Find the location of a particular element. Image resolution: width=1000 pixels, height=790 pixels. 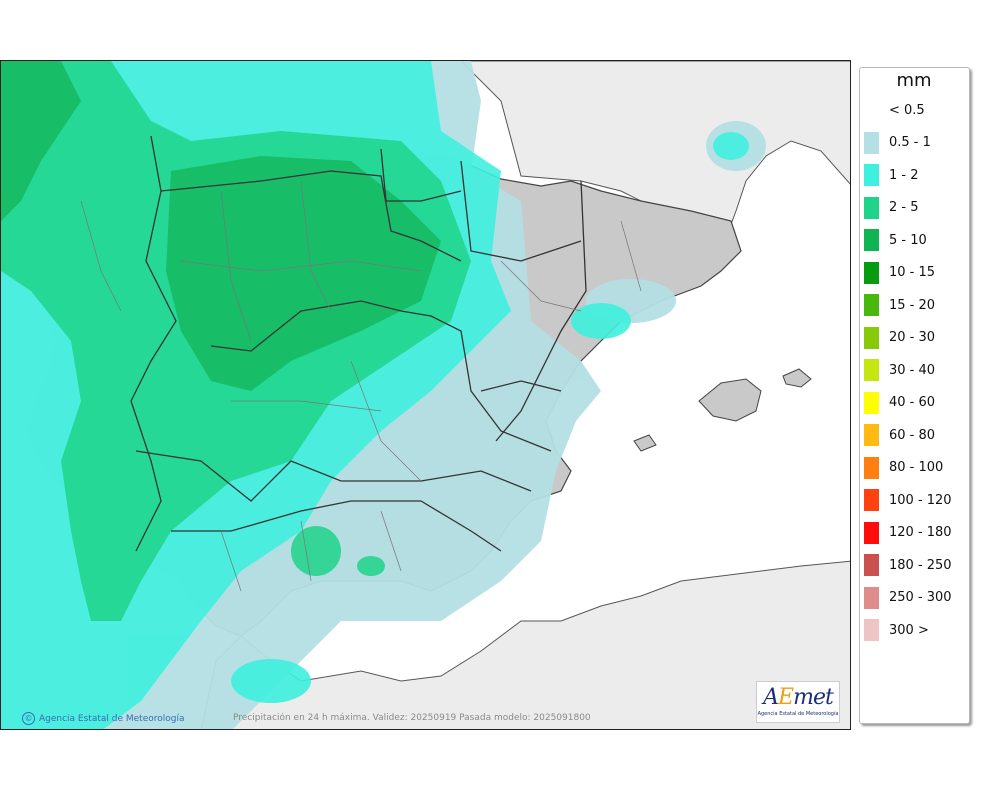

legend-label: 10 - 15 is located at coordinates (912, 272).